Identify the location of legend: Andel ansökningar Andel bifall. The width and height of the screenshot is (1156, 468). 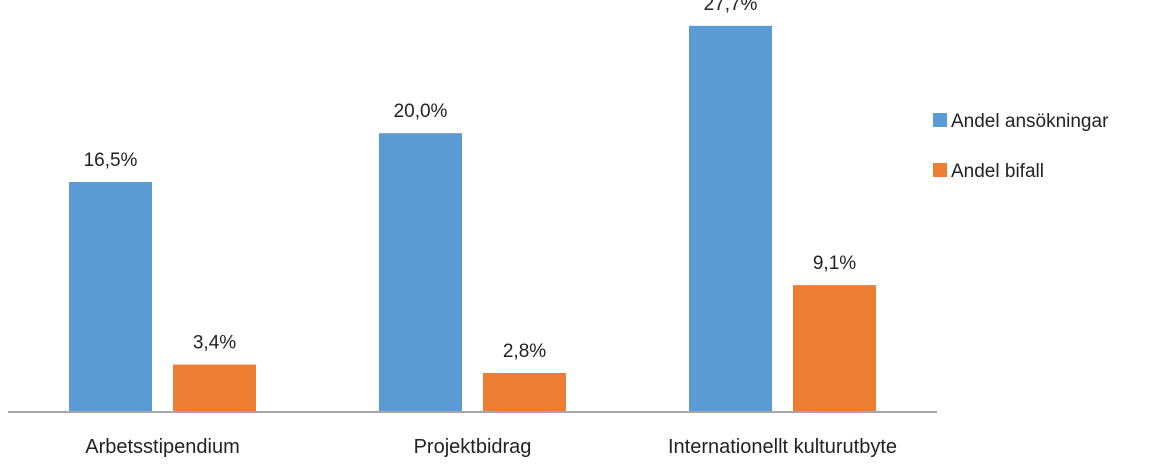
(1021, 146).